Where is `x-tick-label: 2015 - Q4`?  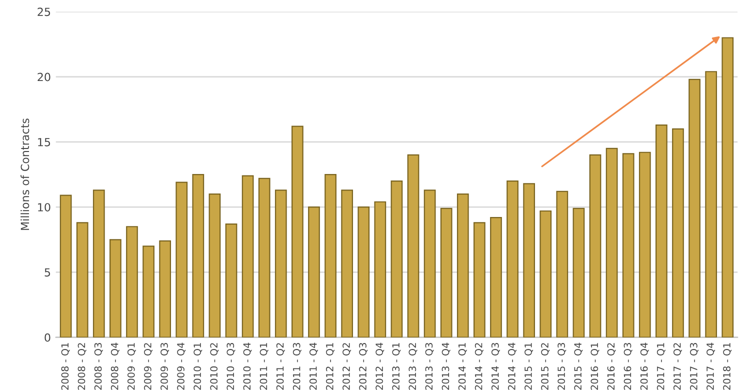 x-tick-label: 2015 - Q4 is located at coordinates (578, 366).